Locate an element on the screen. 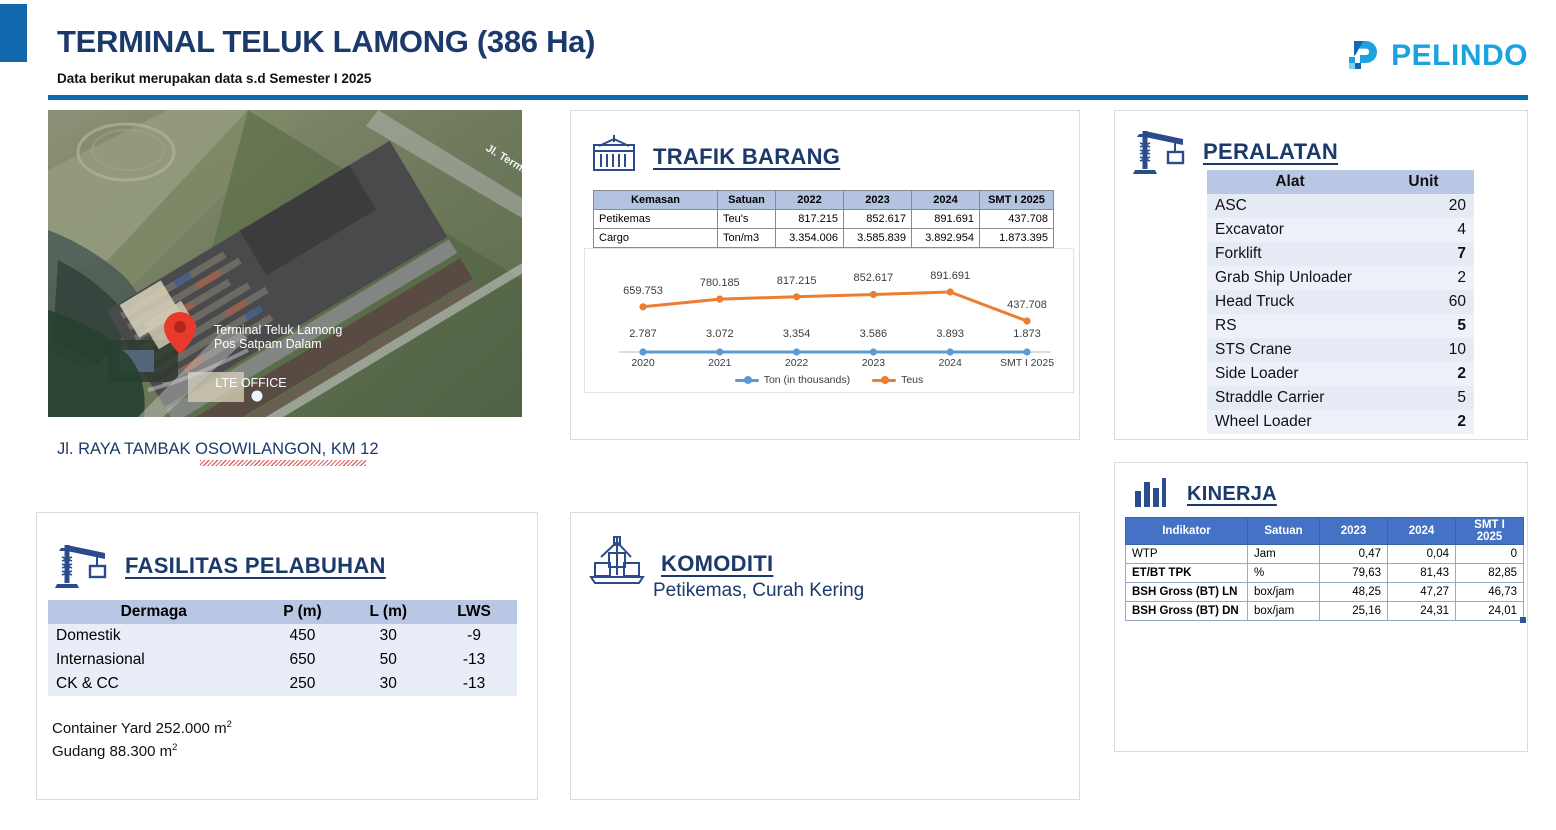  cell-satuan: Ton/m3 is located at coordinates (746, 238).